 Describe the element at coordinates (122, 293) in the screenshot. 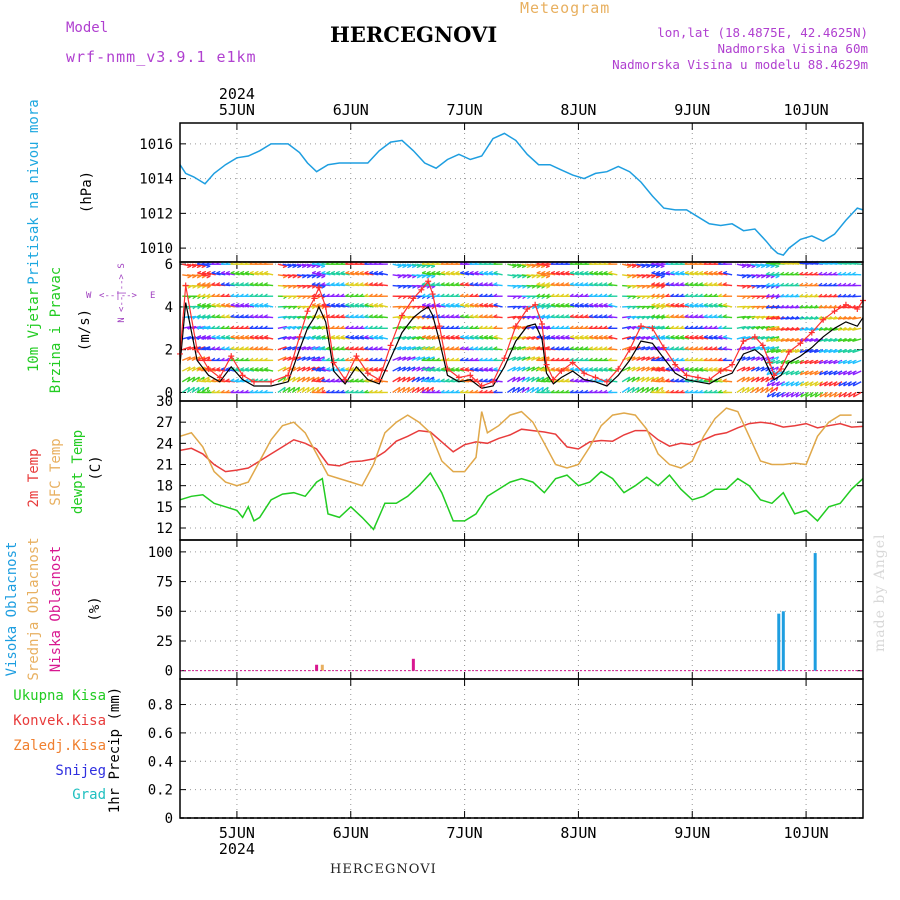

I see `compass-ns-axis: N <--|--> S` at that location.